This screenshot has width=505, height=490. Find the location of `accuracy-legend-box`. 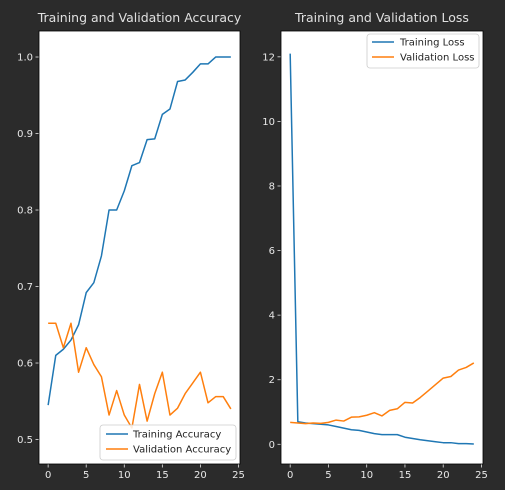

accuracy-legend-box is located at coordinates (168, 442).